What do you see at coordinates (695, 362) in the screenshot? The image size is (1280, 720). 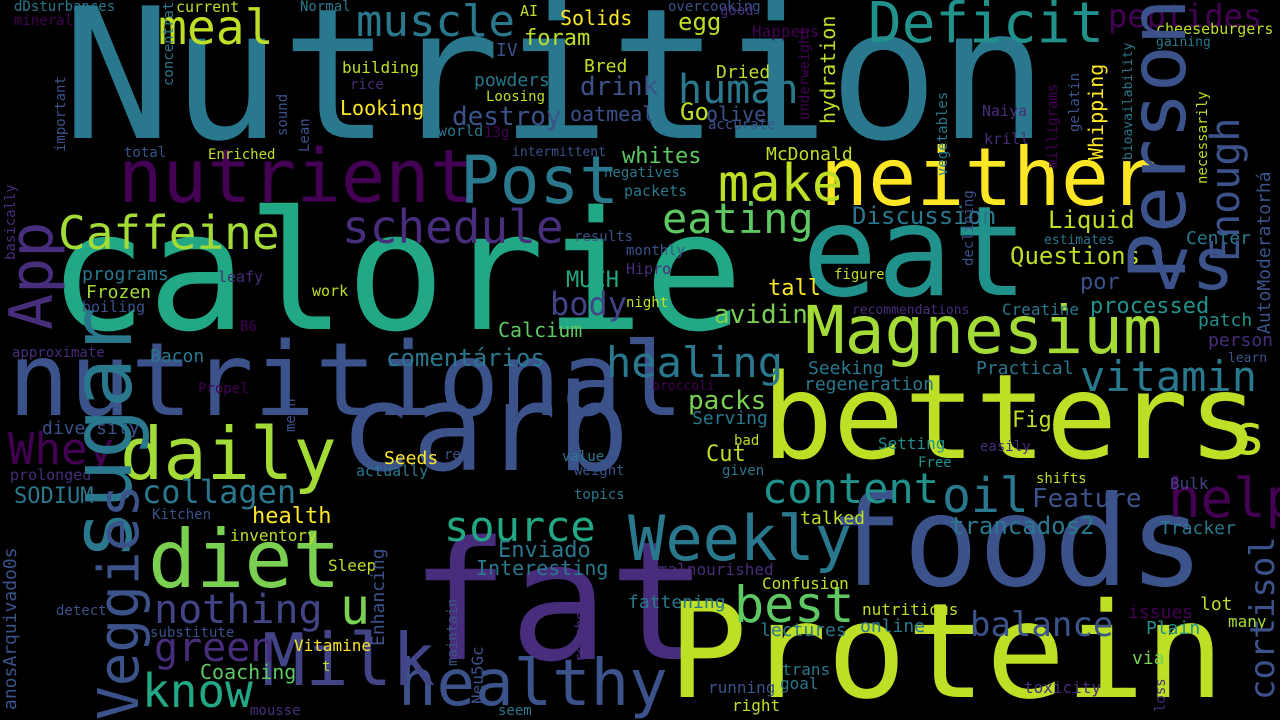 I see `word-healing: healing` at bounding box center [695, 362].